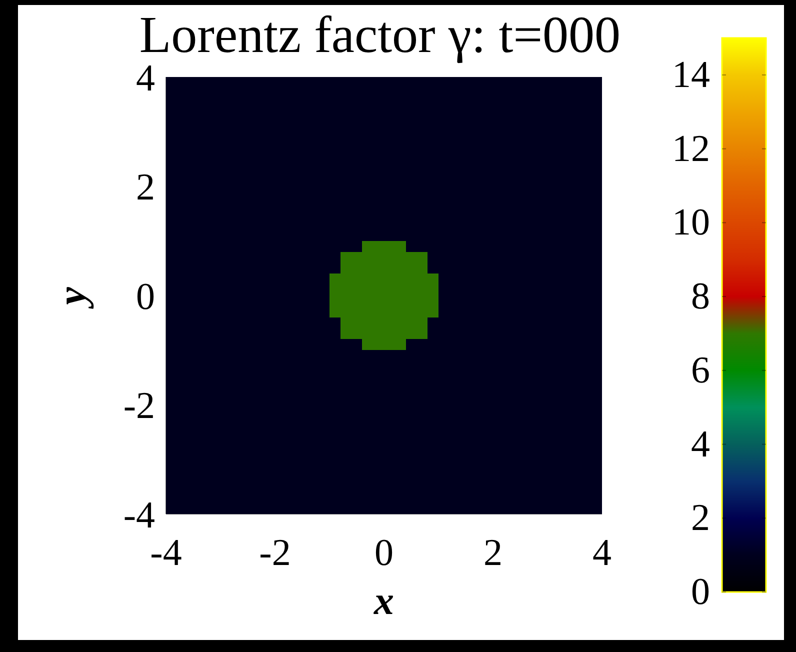 This screenshot has height=652, width=796. Describe the element at coordinates (145, 297) in the screenshot. I see `y-tick-label: 0` at that location.